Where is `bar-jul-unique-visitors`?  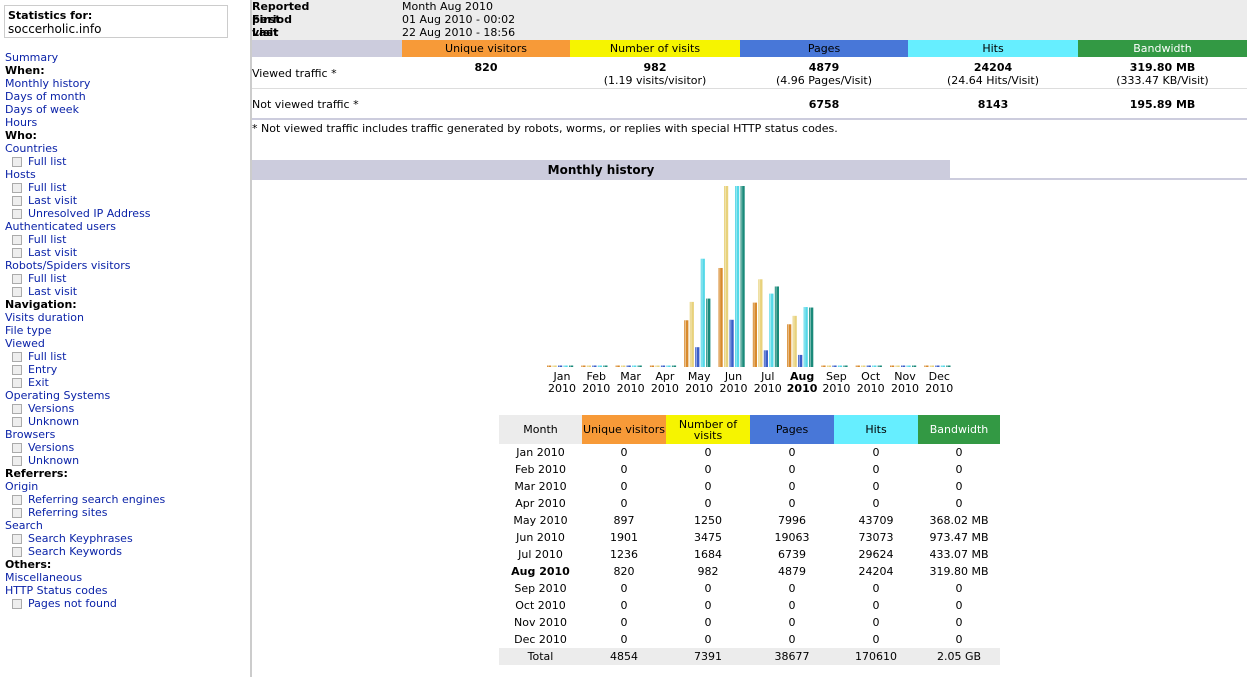
bar-jul-unique-visitors is located at coordinates (754, 334).